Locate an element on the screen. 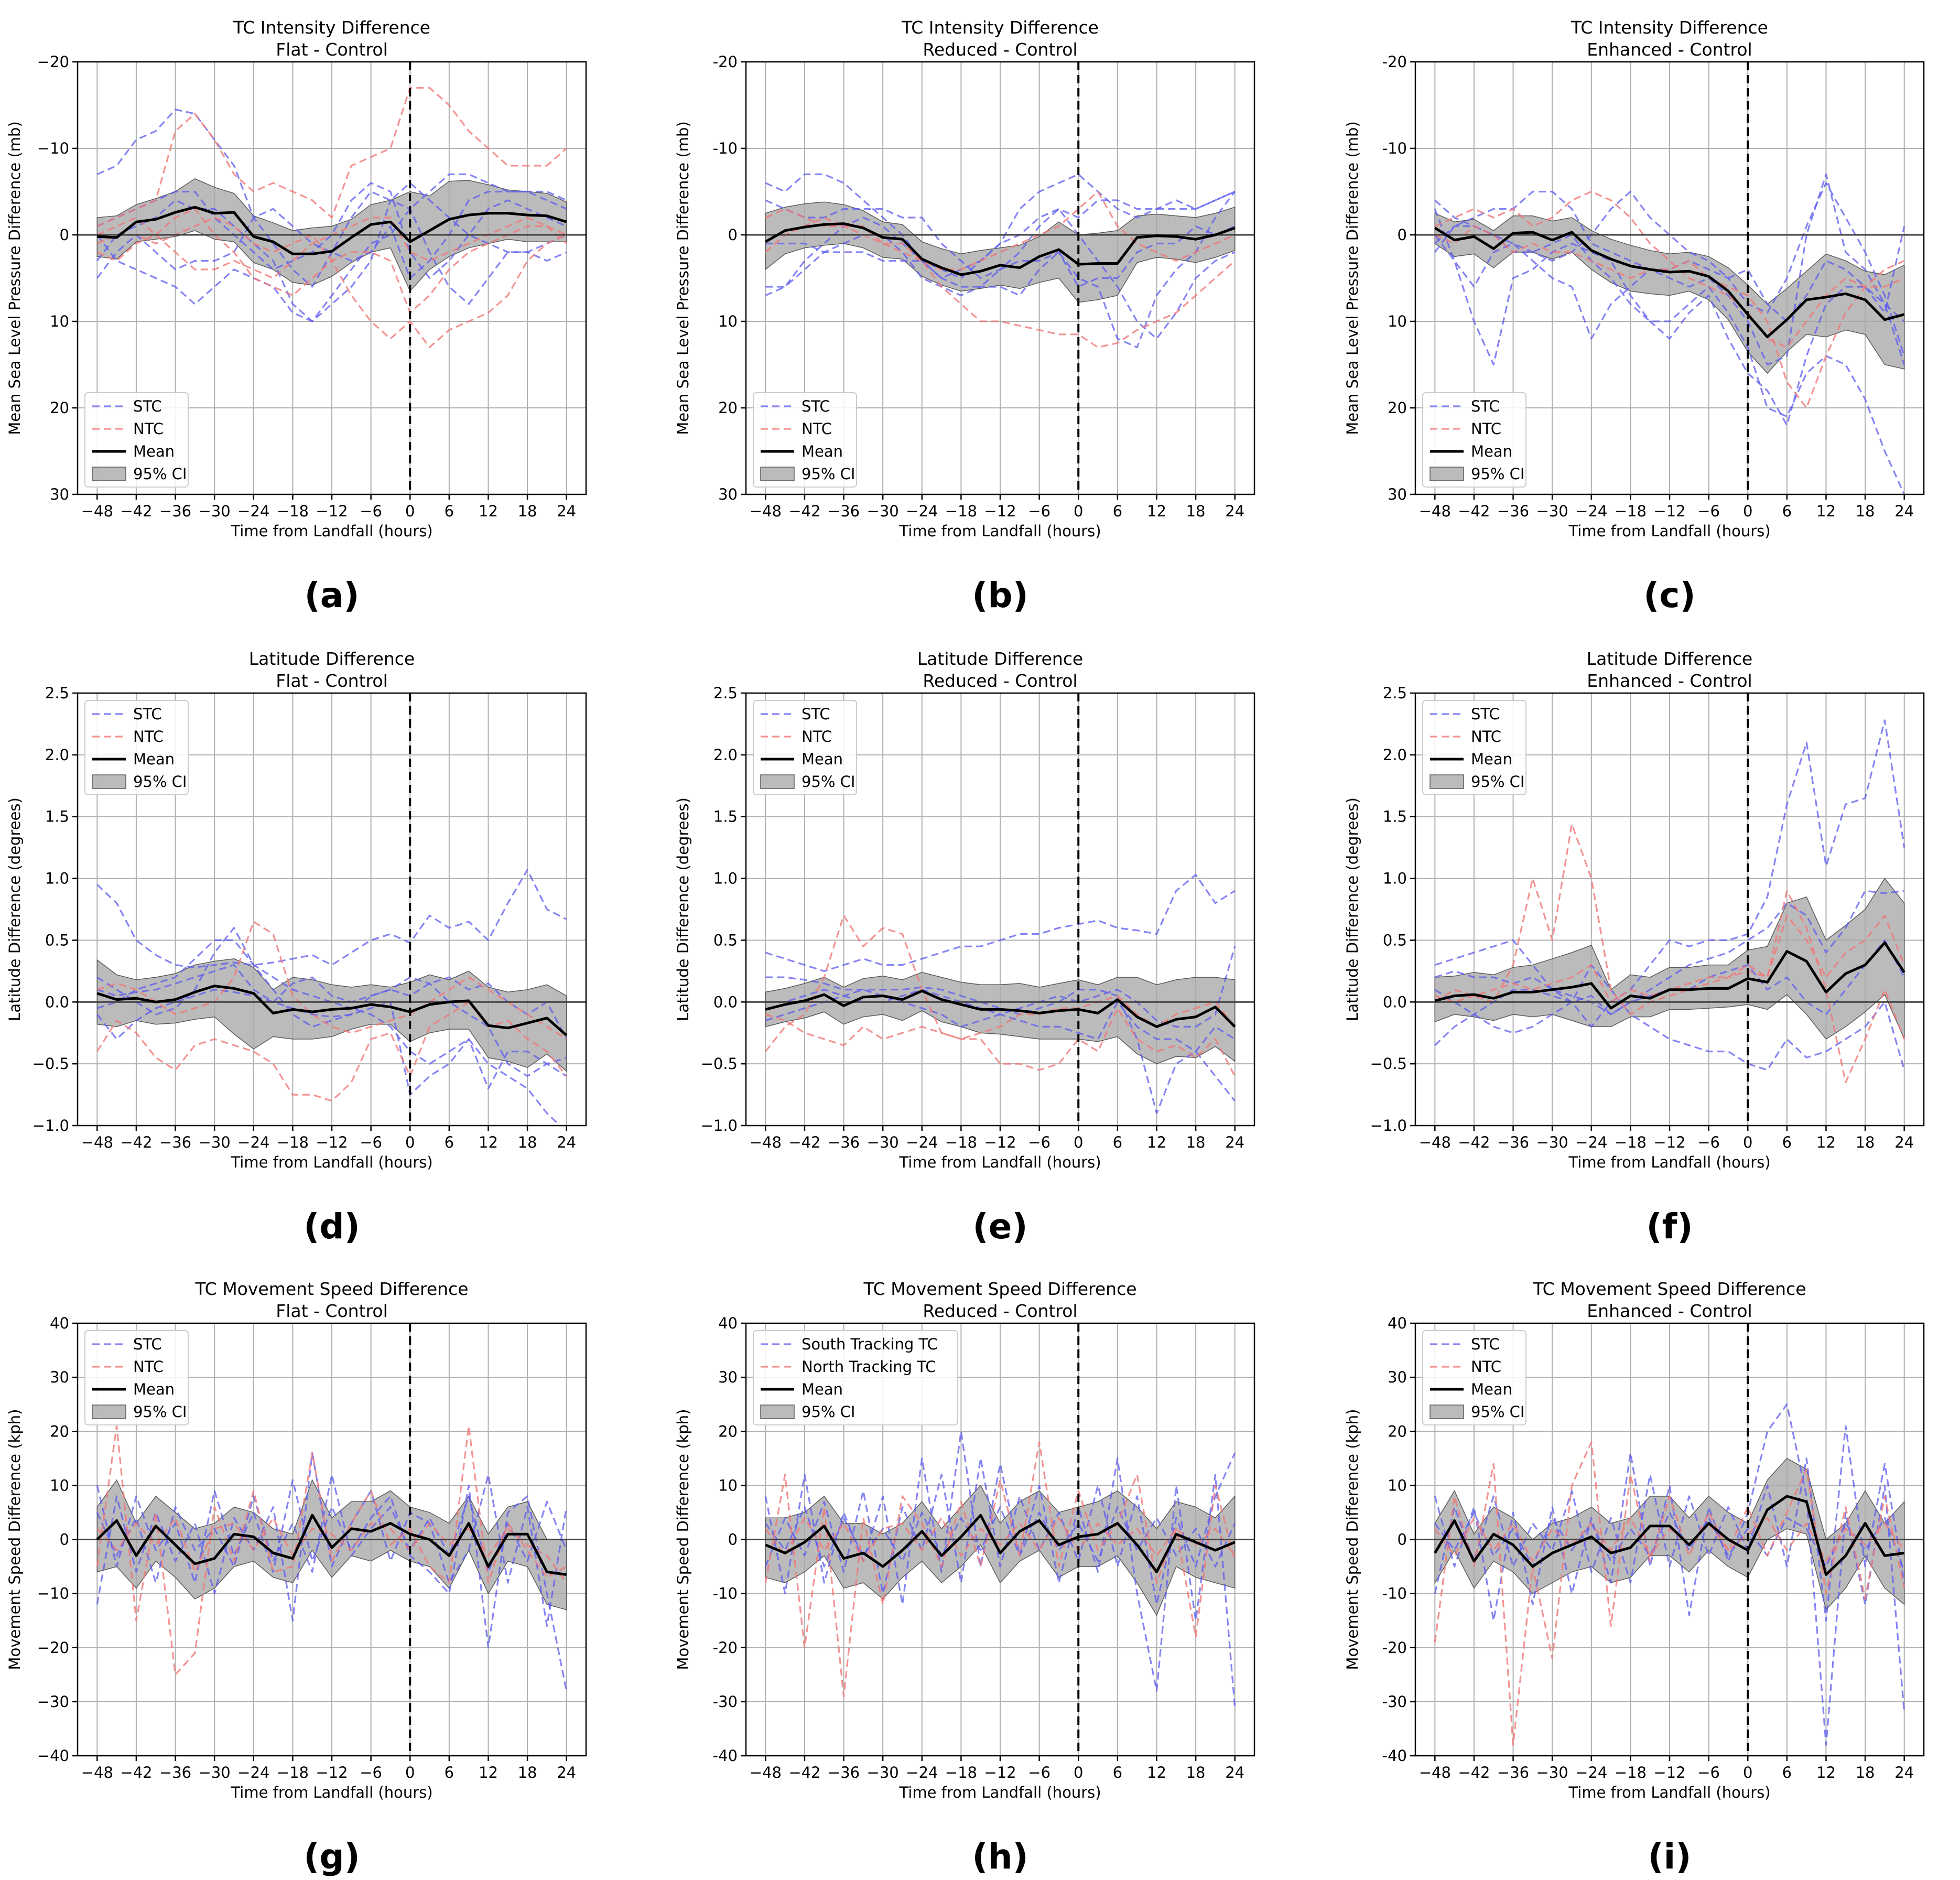 This screenshot has height=1880, width=1960. chart-title: TC Intensity Difference is located at coordinates (331, 27).